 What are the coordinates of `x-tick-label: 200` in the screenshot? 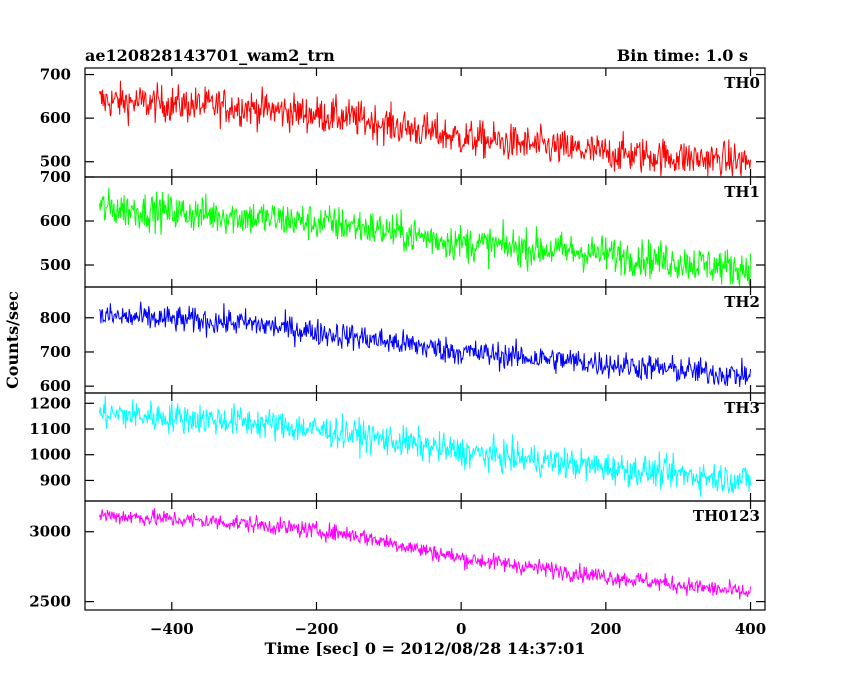 It's located at (605, 629).